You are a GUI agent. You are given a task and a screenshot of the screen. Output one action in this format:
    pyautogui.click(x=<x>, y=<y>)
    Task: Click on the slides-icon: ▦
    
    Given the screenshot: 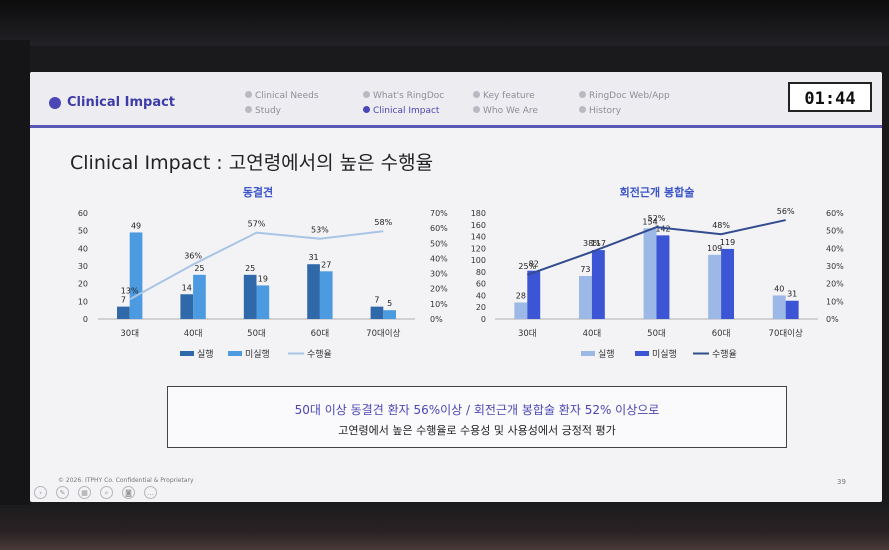 What is the action you would take?
    pyautogui.click(x=84, y=492)
    